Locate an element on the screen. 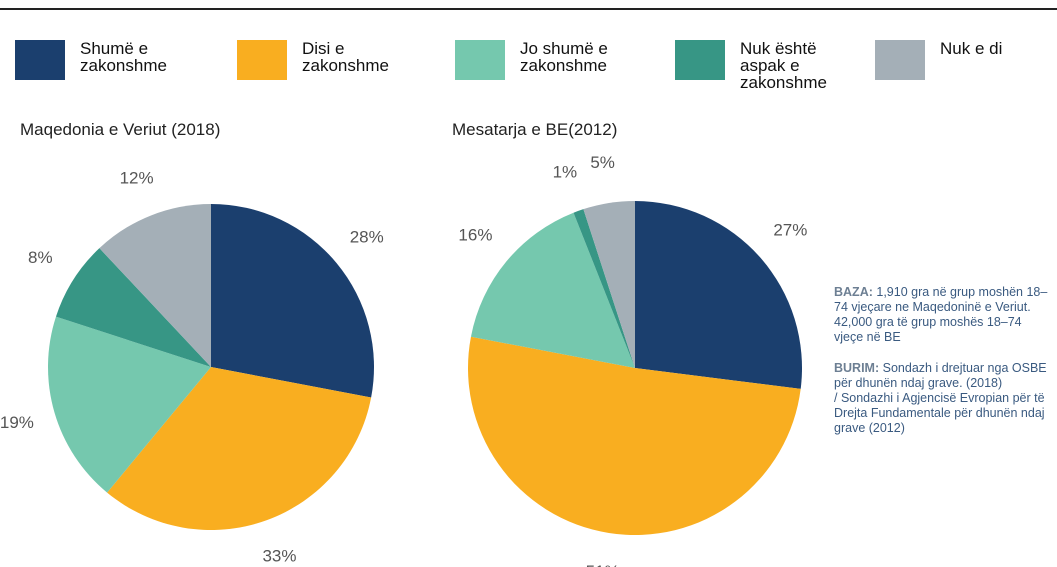  legend-label: Nuk është aspak e zakonshme is located at coordinates (783, 65).